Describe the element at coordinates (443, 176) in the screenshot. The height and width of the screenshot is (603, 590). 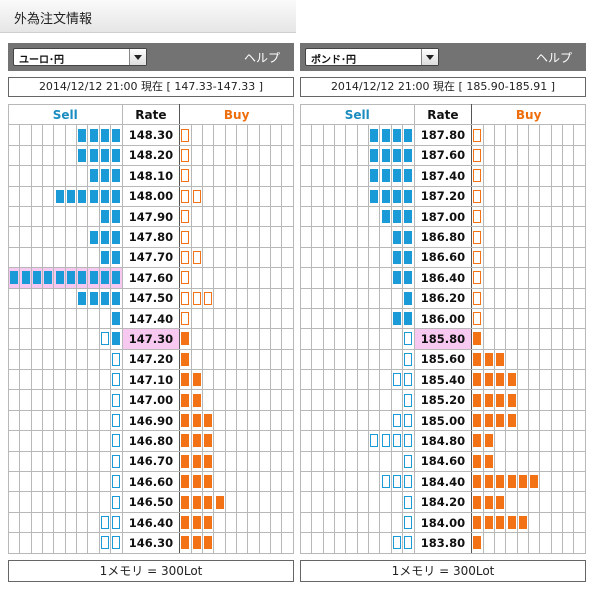
I see `rate-value: 187.40` at that location.